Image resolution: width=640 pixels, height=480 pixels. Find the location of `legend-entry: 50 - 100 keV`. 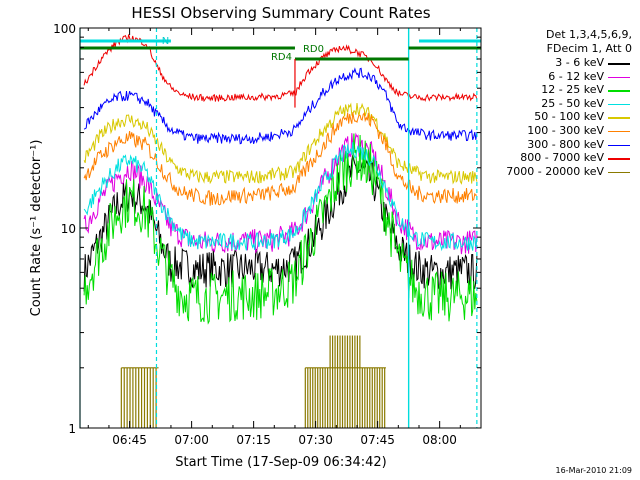

legend-entry: 50 - 100 keV is located at coordinates (559, 117).